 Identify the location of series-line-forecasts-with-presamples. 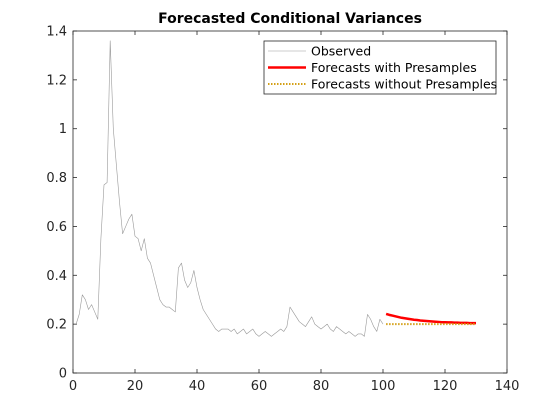
(430, 318).